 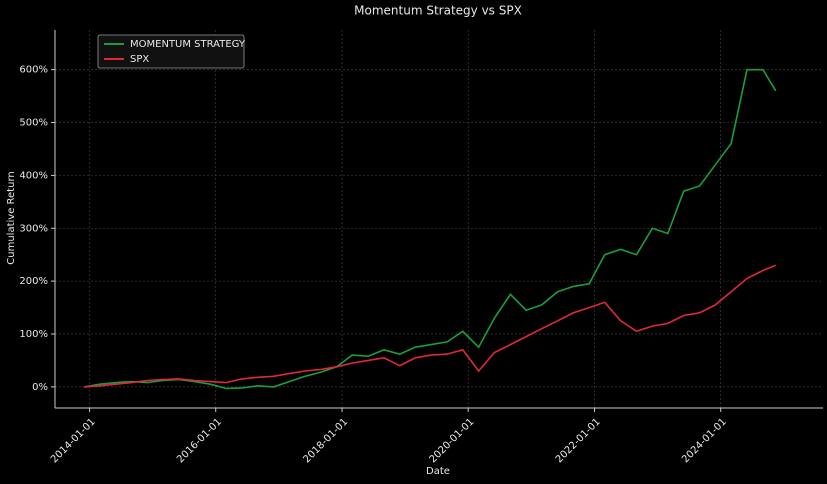 What do you see at coordinates (438, 471) in the screenshot?
I see `x-axis-label: Date` at bounding box center [438, 471].